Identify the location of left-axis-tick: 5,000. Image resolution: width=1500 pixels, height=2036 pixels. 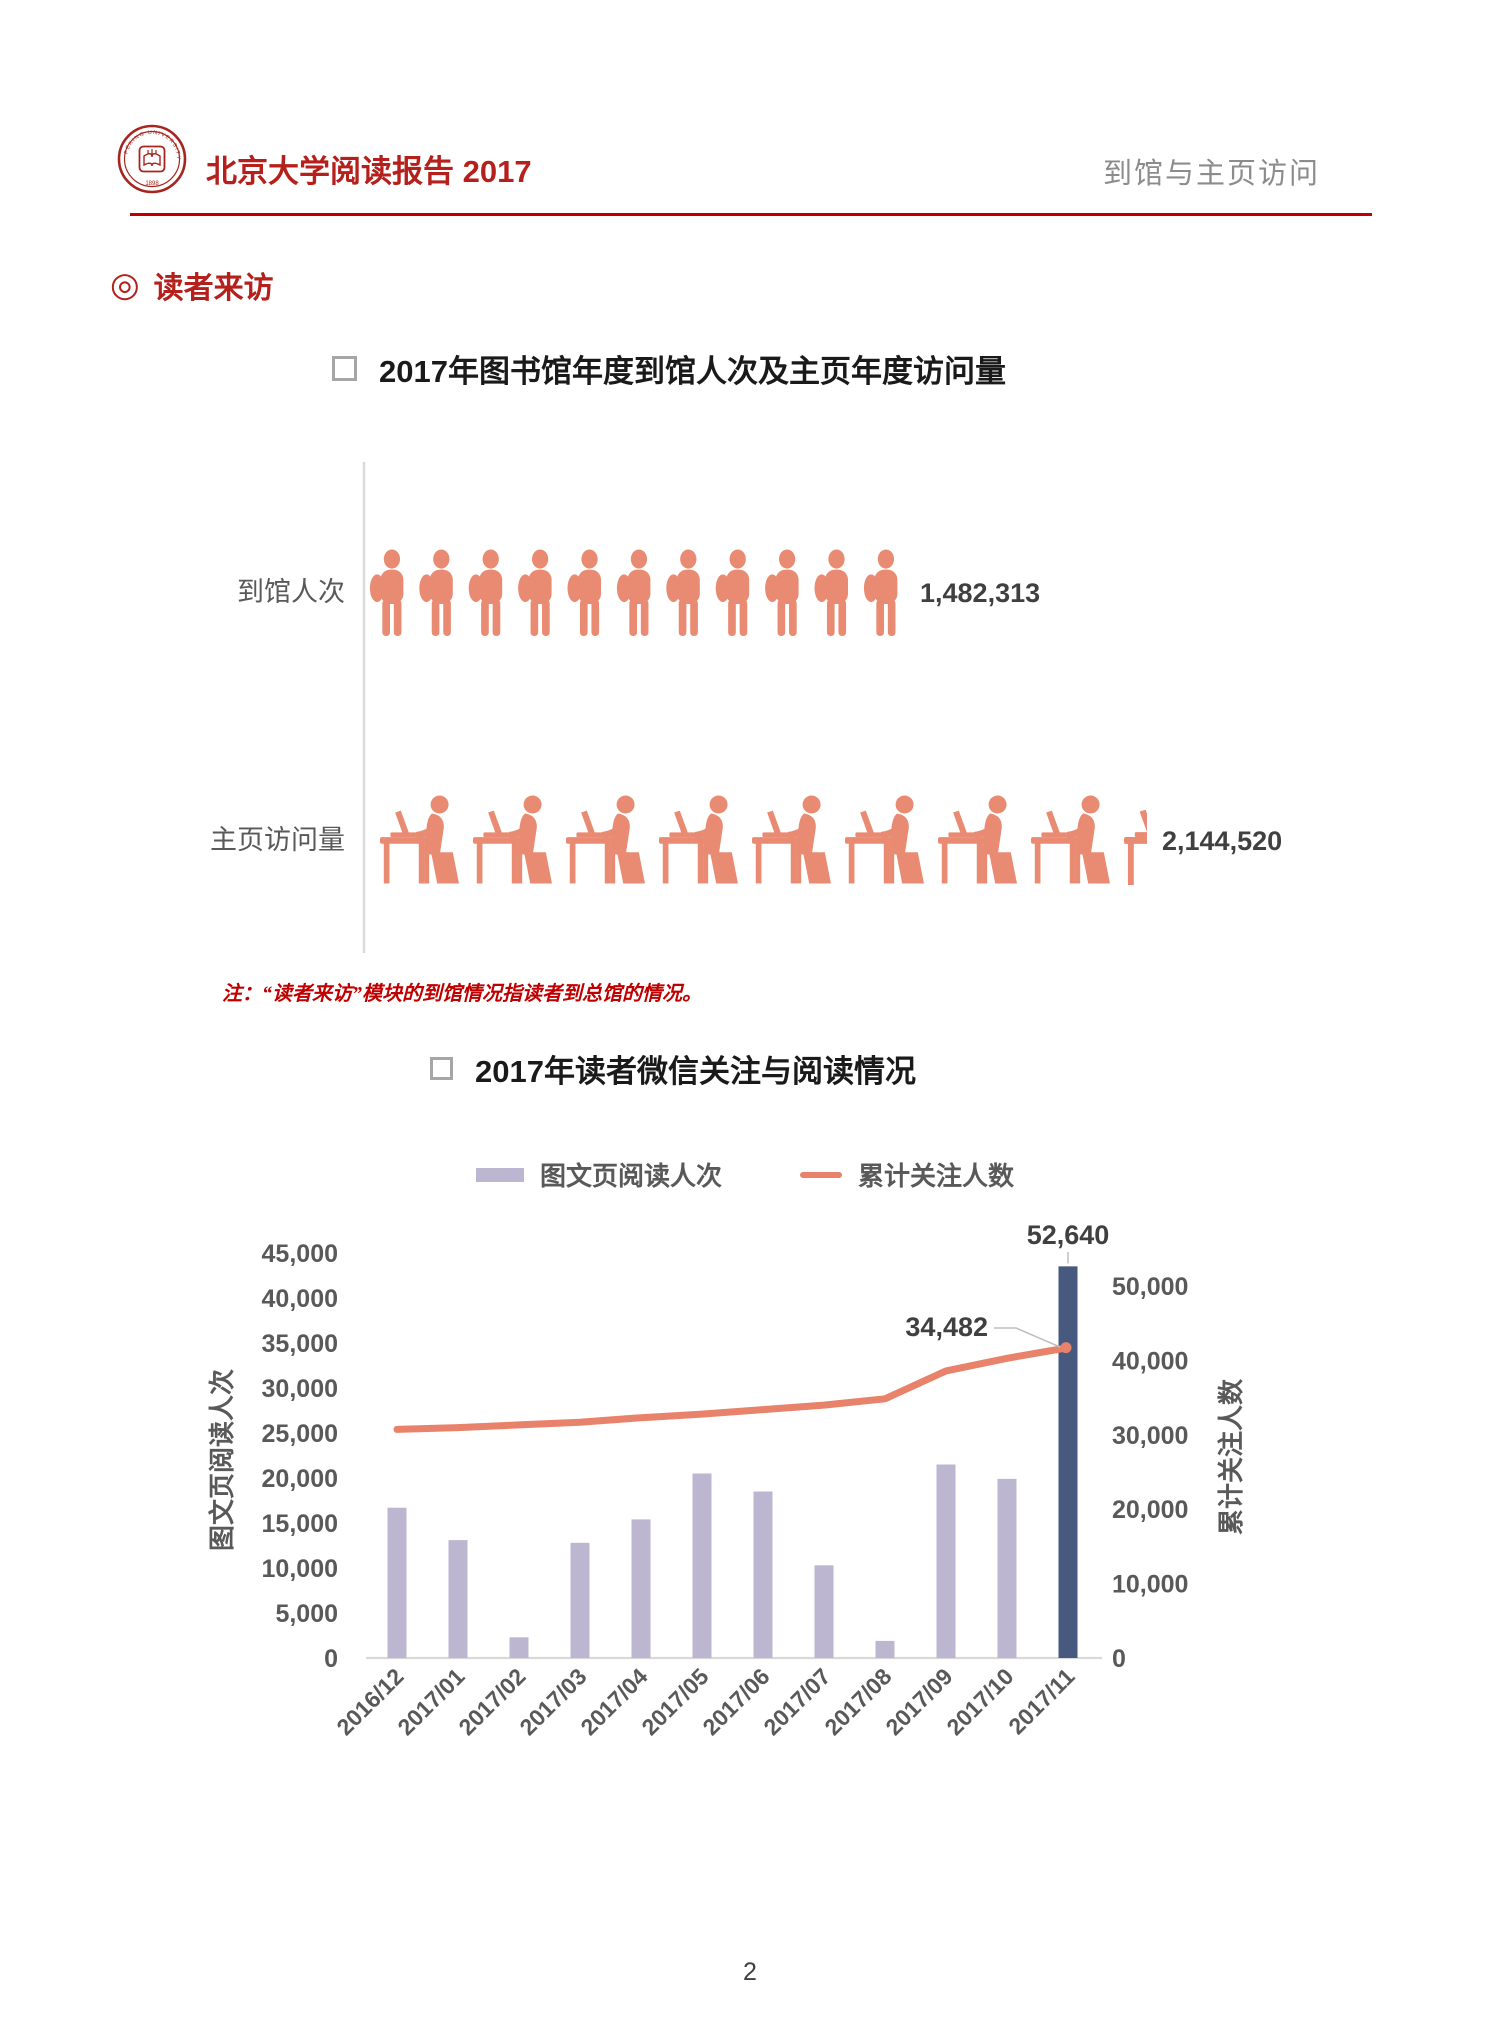
(306, 1614).